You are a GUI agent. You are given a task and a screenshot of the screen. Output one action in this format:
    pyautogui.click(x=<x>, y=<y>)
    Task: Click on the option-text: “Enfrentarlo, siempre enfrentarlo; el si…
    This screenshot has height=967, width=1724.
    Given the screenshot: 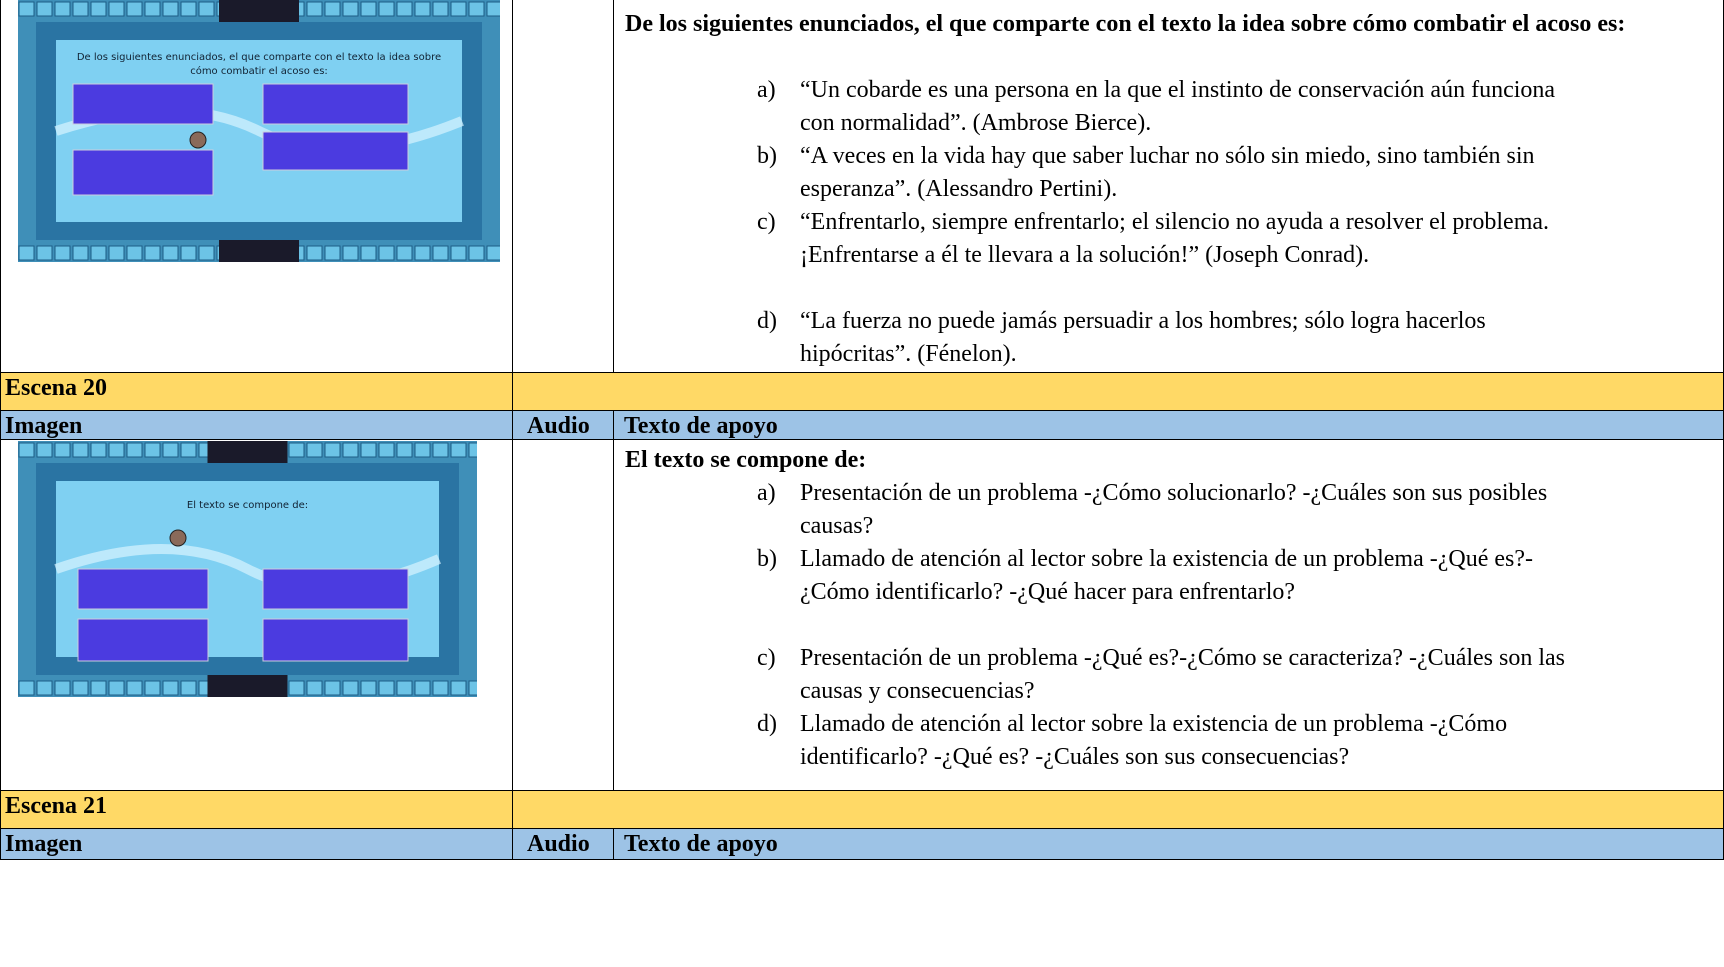 What is the action you would take?
    pyautogui.click(x=1175, y=238)
    